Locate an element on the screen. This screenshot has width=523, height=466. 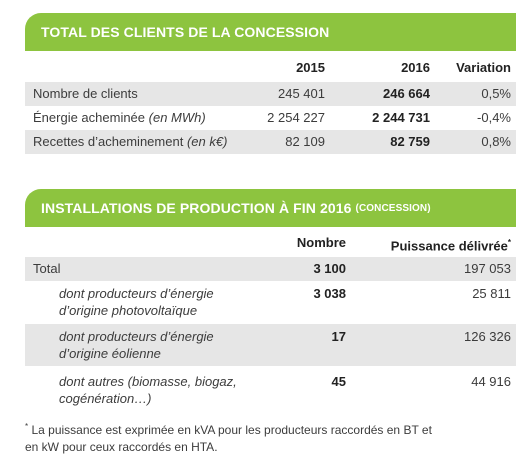
value-puissance: 25 811 is located at coordinates (491, 293).